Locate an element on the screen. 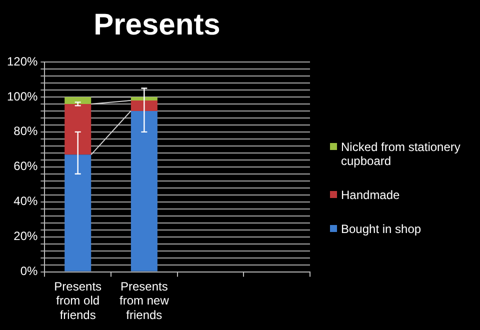  y-tick-label: 20% is located at coordinates (26, 236).